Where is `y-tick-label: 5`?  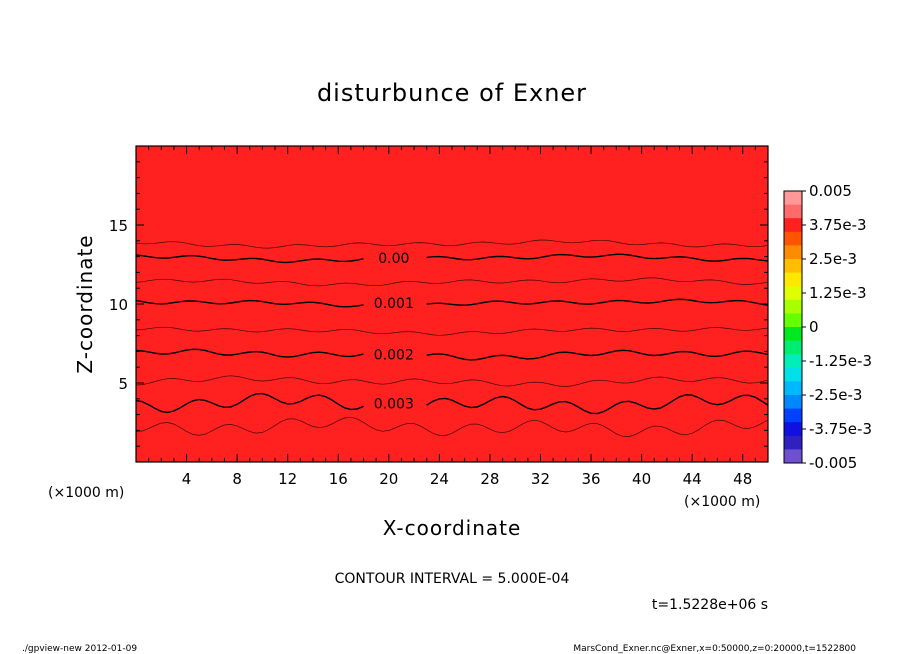 y-tick-label: 5 is located at coordinates (123, 384).